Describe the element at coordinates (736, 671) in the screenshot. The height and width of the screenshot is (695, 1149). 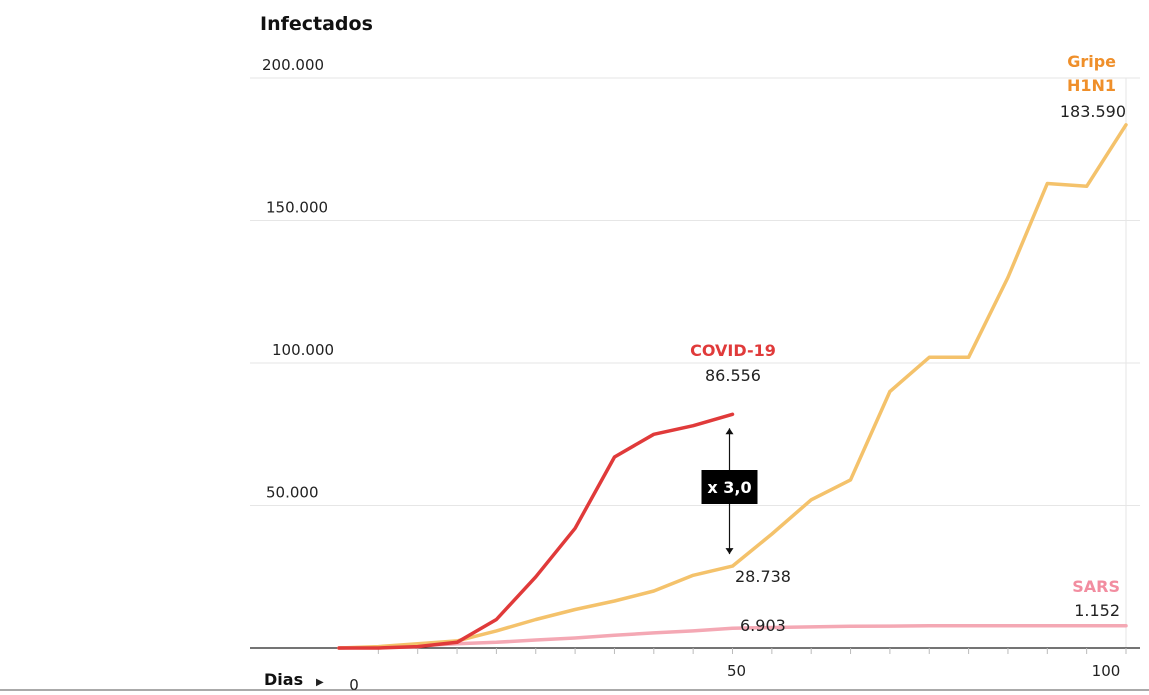
I see `x-tick-label: 50` at that location.